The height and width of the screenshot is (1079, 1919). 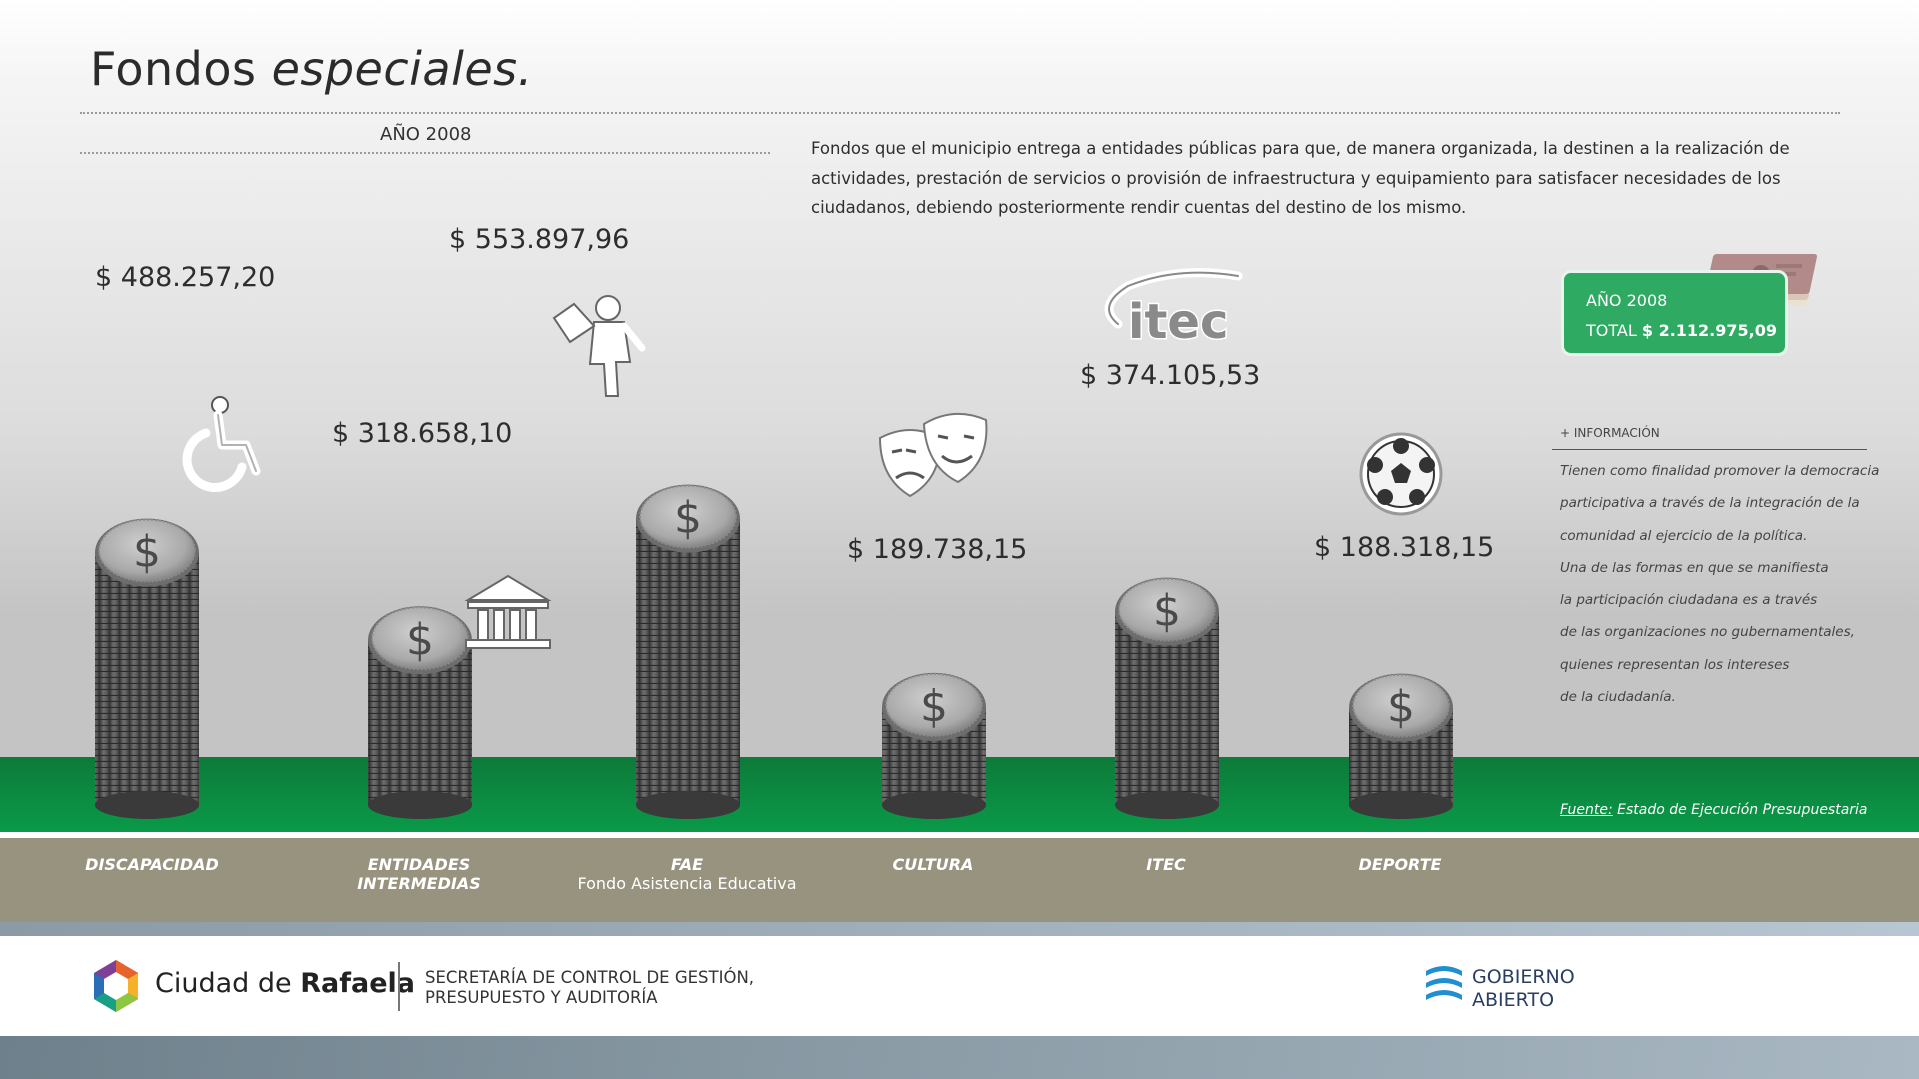 What do you see at coordinates (1694, 567) in the screenshot?
I see `info-line: Una de las formas en que se manifiesta` at bounding box center [1694, 567].